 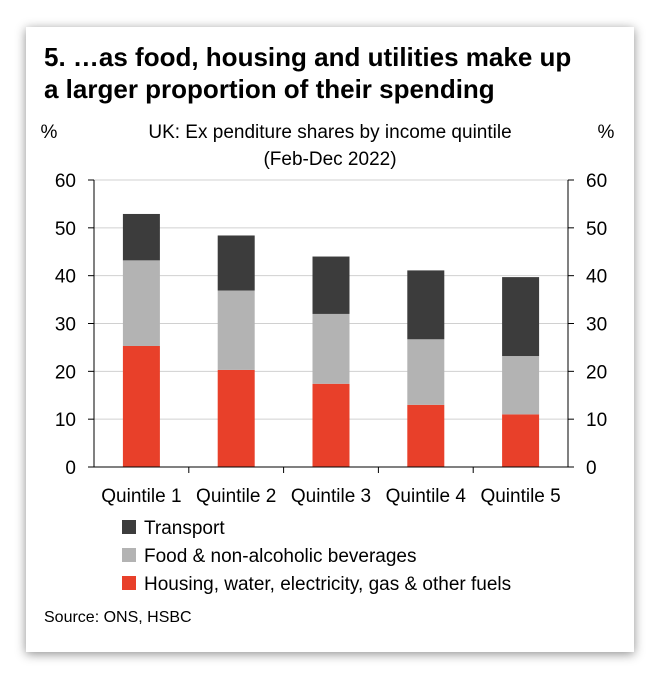 I want to click on y-tick-label-right: 10, so click(x=596, y=420).